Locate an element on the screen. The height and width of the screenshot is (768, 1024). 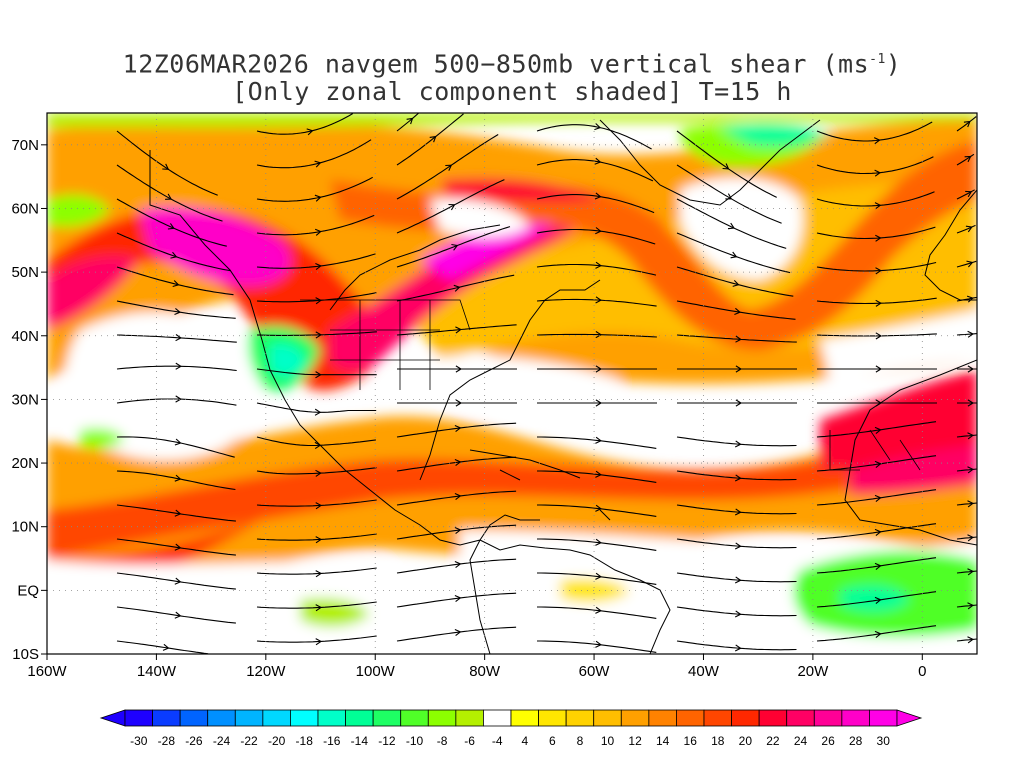
lat-tick-label: EQ is located at coordinates (28, 590).